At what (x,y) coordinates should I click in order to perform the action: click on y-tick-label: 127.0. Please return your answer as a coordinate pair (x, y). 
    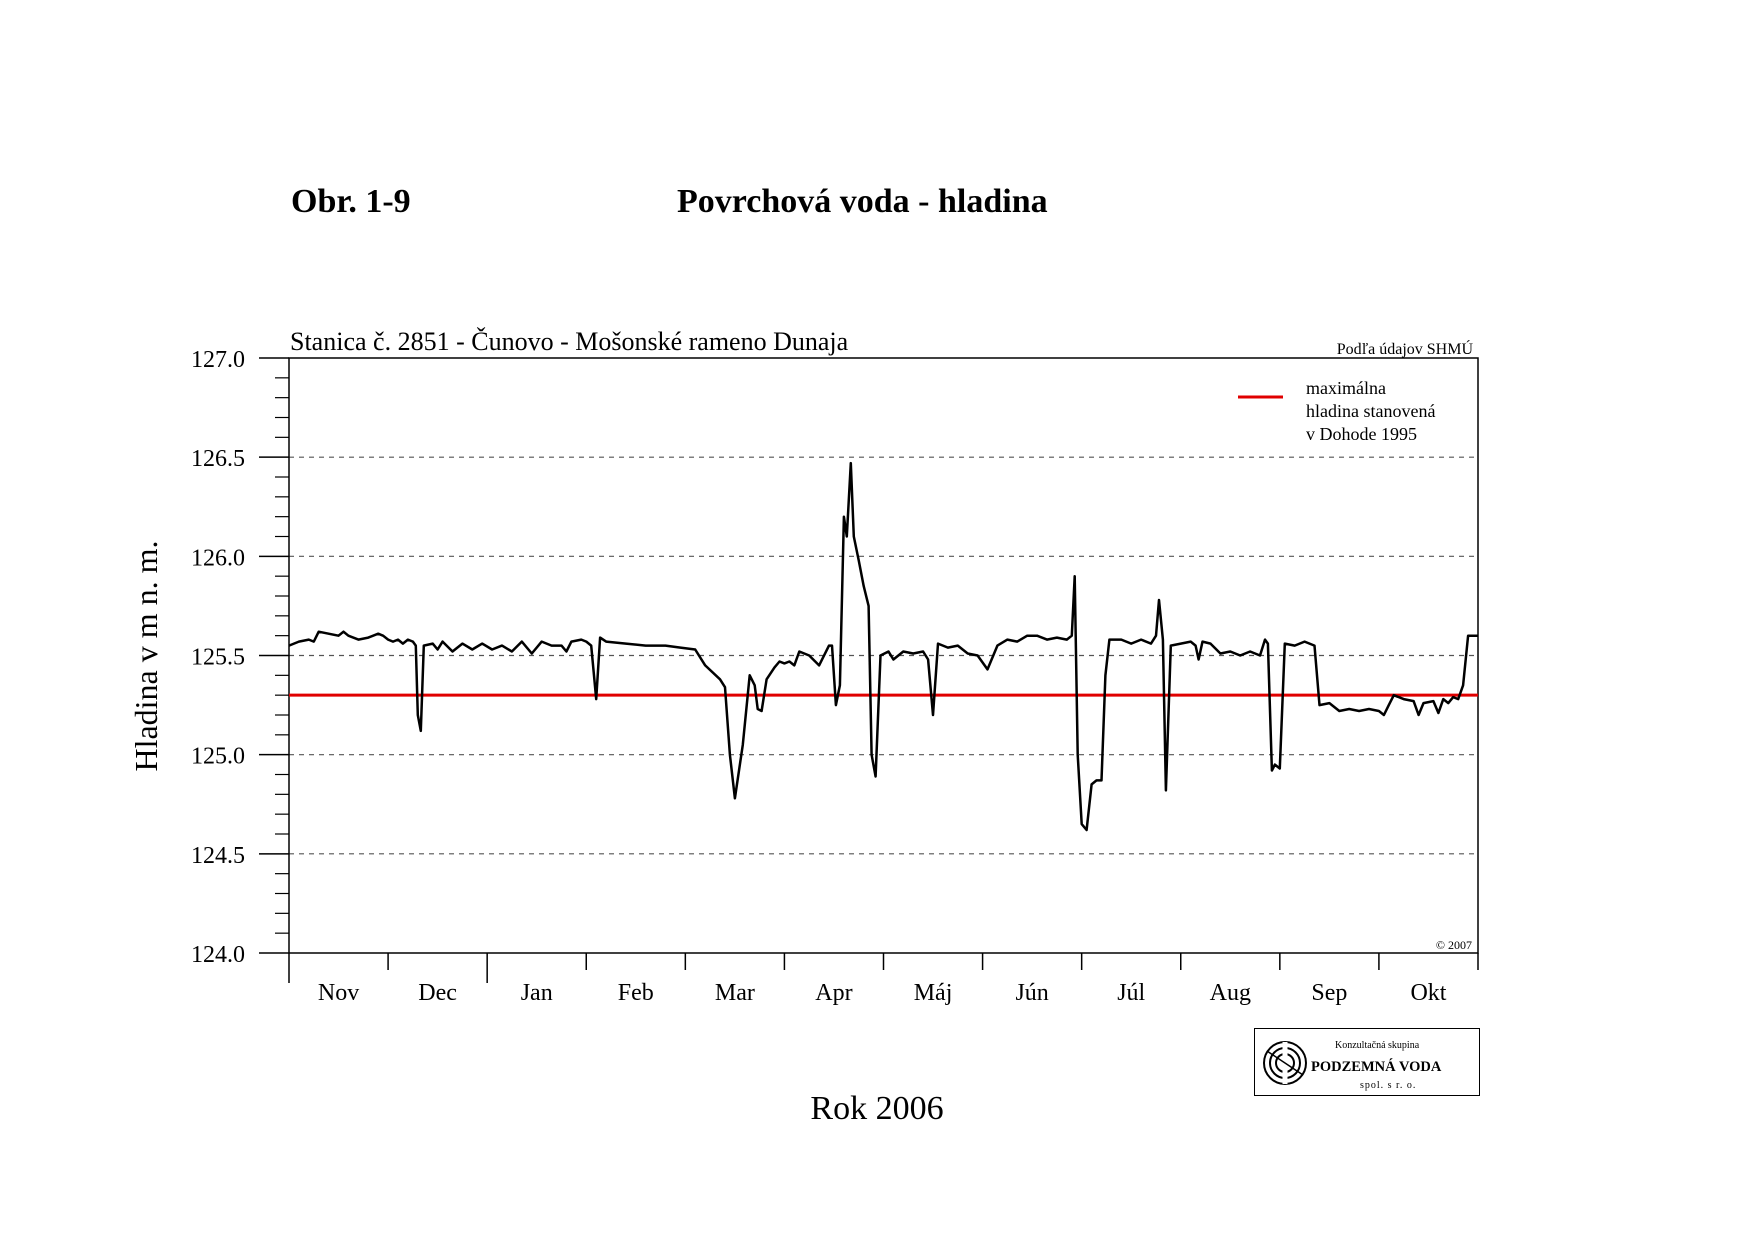
    Looking at the image, I should click on (218, 360).